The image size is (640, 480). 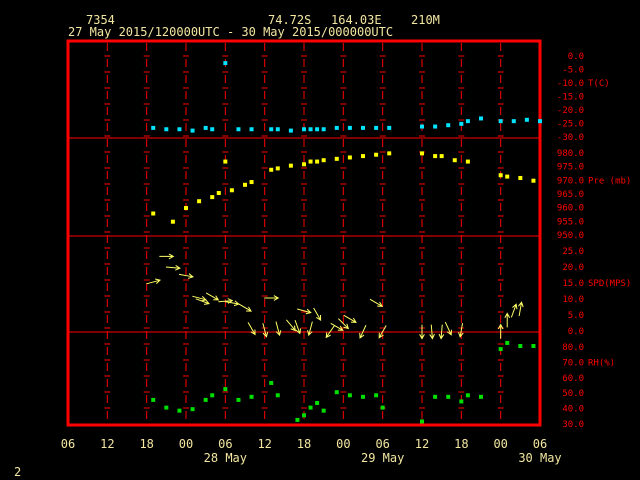 What do you see at coordinates (570, 125) in the screenshot?
I see `temperature-y-tick-label: -25.0` at bounding box center [570, 125].